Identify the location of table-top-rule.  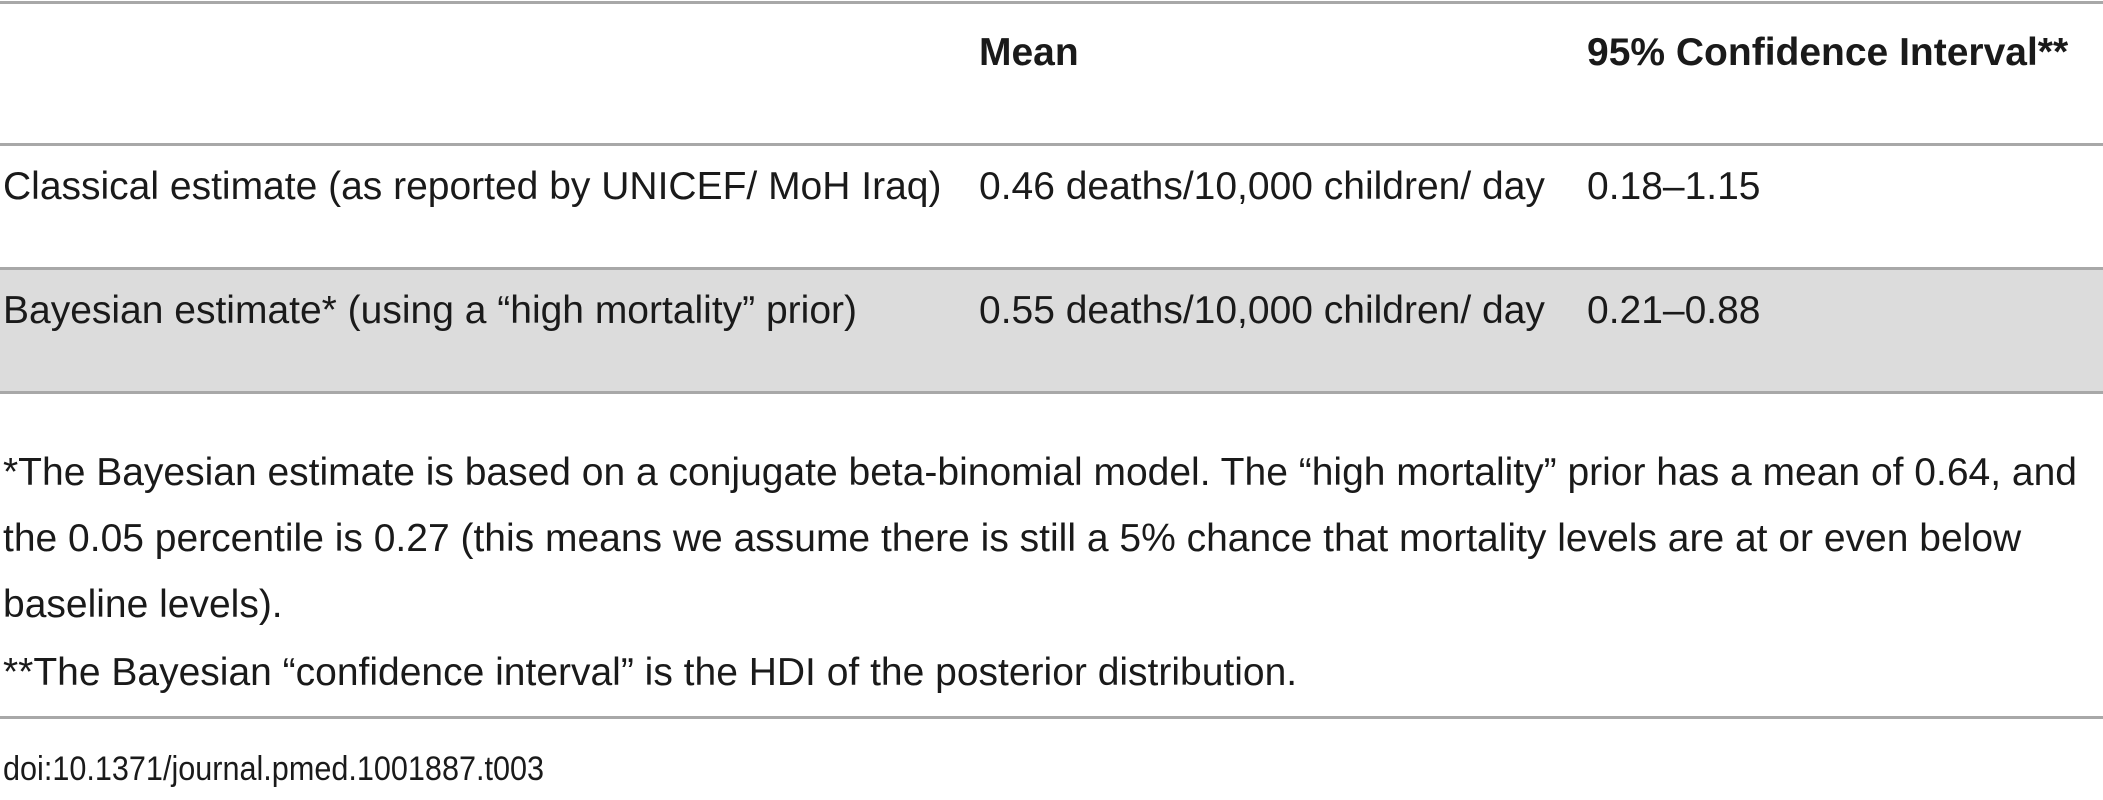
(1051, 2).